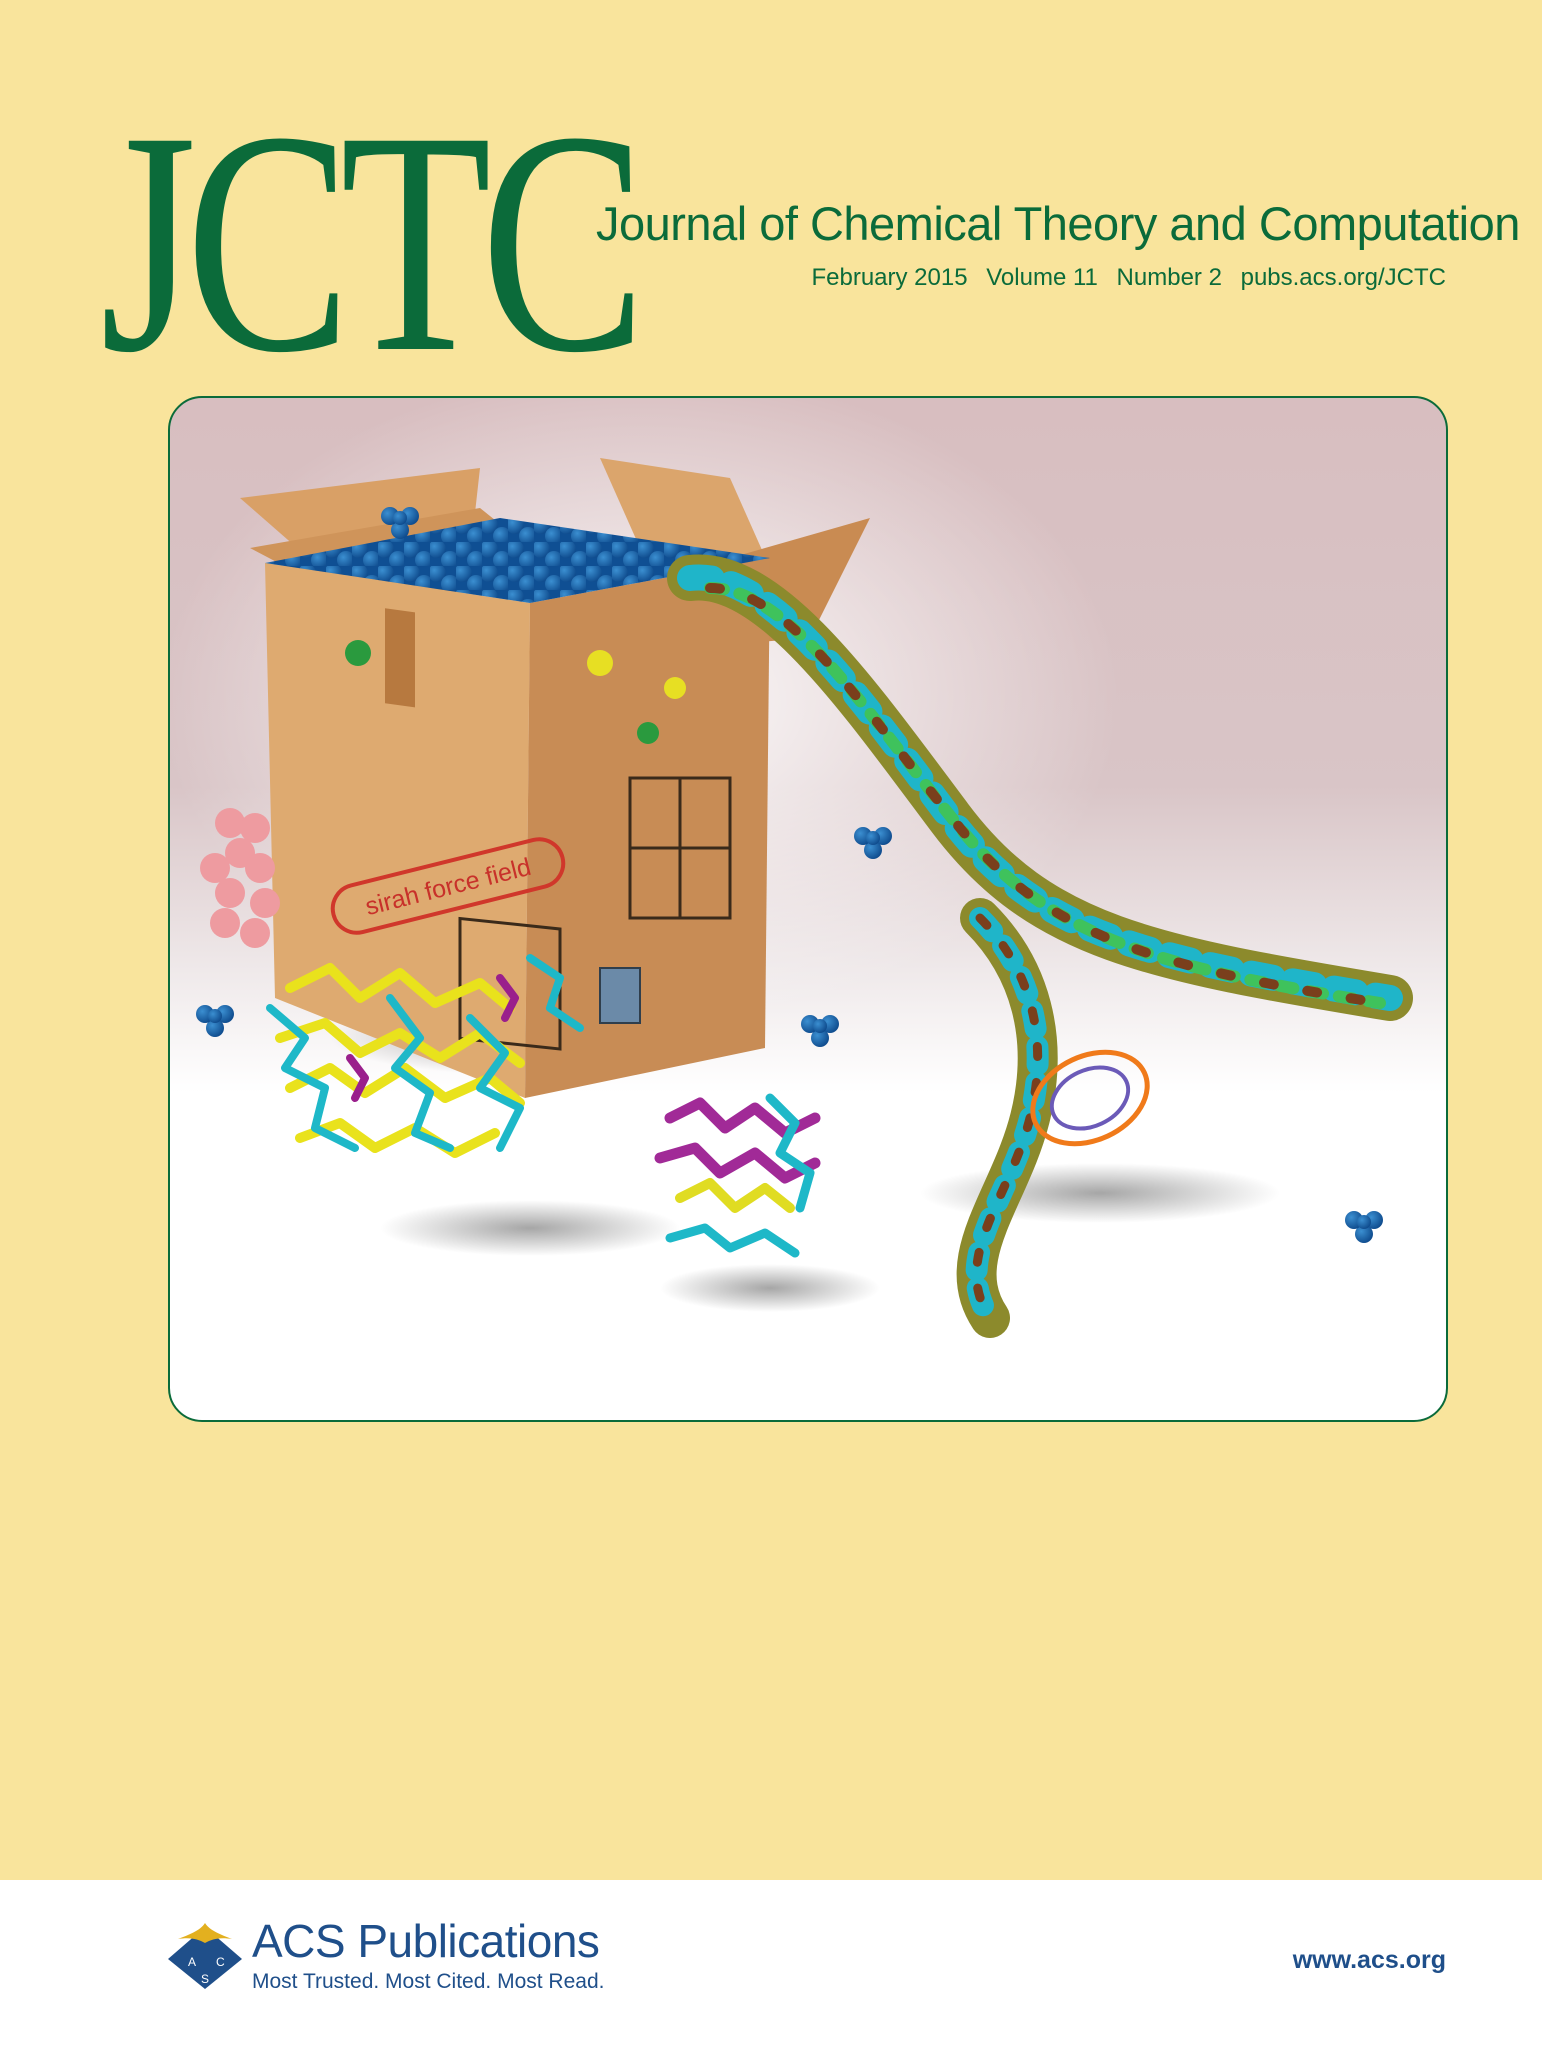 This screenshot has height=2048, width=1542. I want to click on protein-cluster-center, so click(737, 1175).